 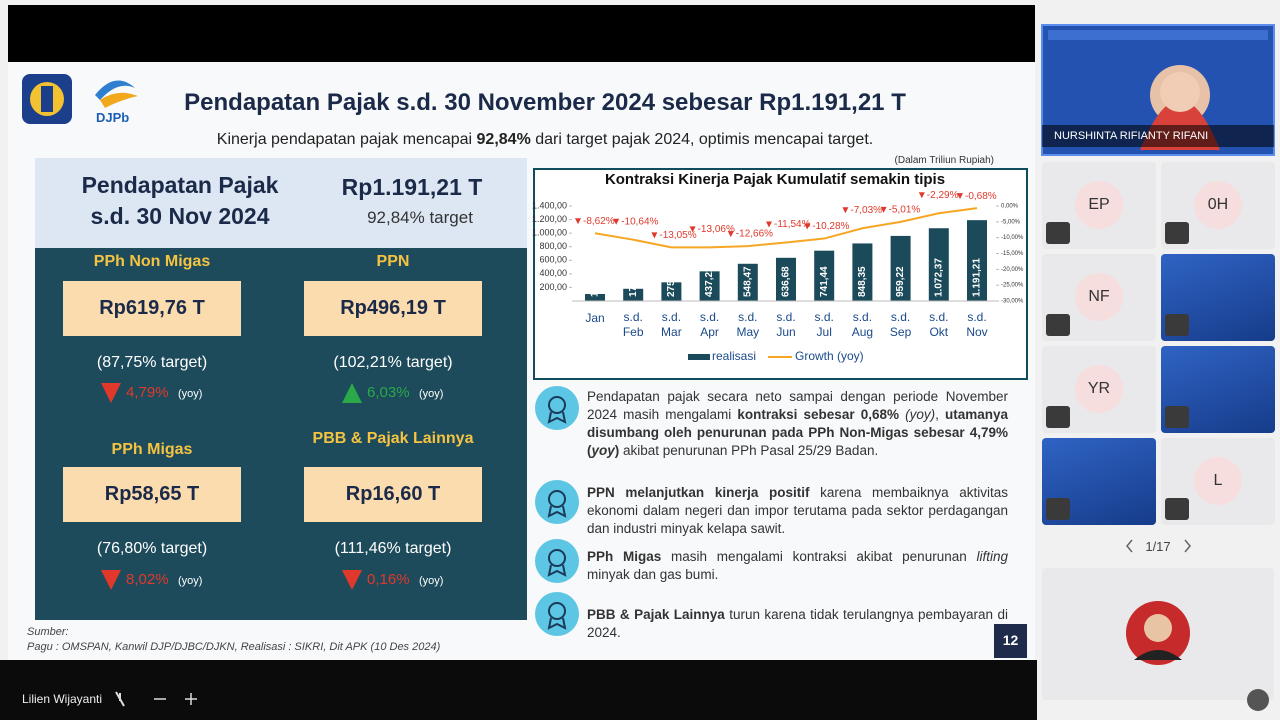 I want to click on y2-tick-label: -20,00%, so click(x=1012, y=270).